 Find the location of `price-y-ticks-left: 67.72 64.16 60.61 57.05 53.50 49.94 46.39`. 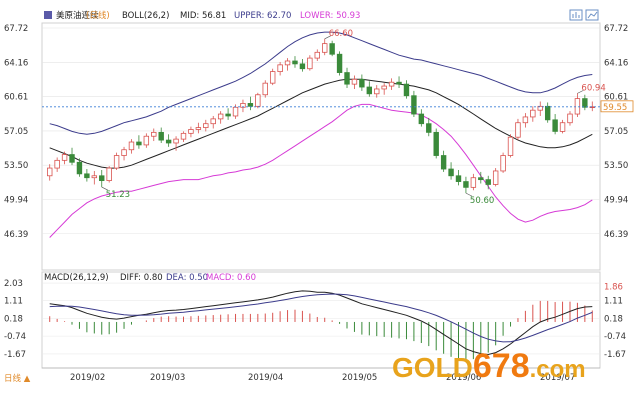

price-y-ticks-left: 67.72 64.16 60.61 57.05 53.50 49.94 46.39 is located at coordinates (16, 132).